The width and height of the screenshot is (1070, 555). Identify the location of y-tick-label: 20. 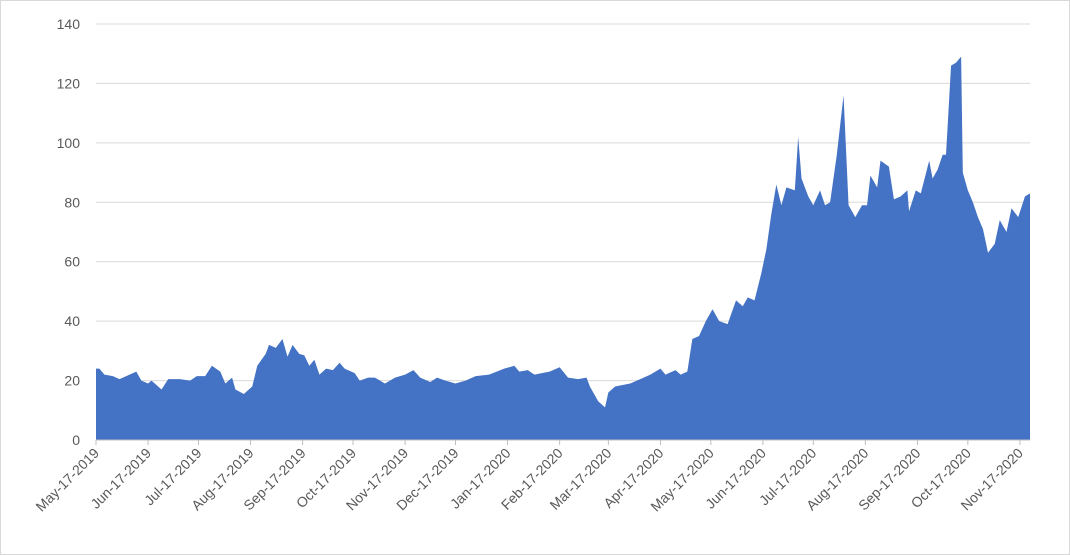
(72, 381).